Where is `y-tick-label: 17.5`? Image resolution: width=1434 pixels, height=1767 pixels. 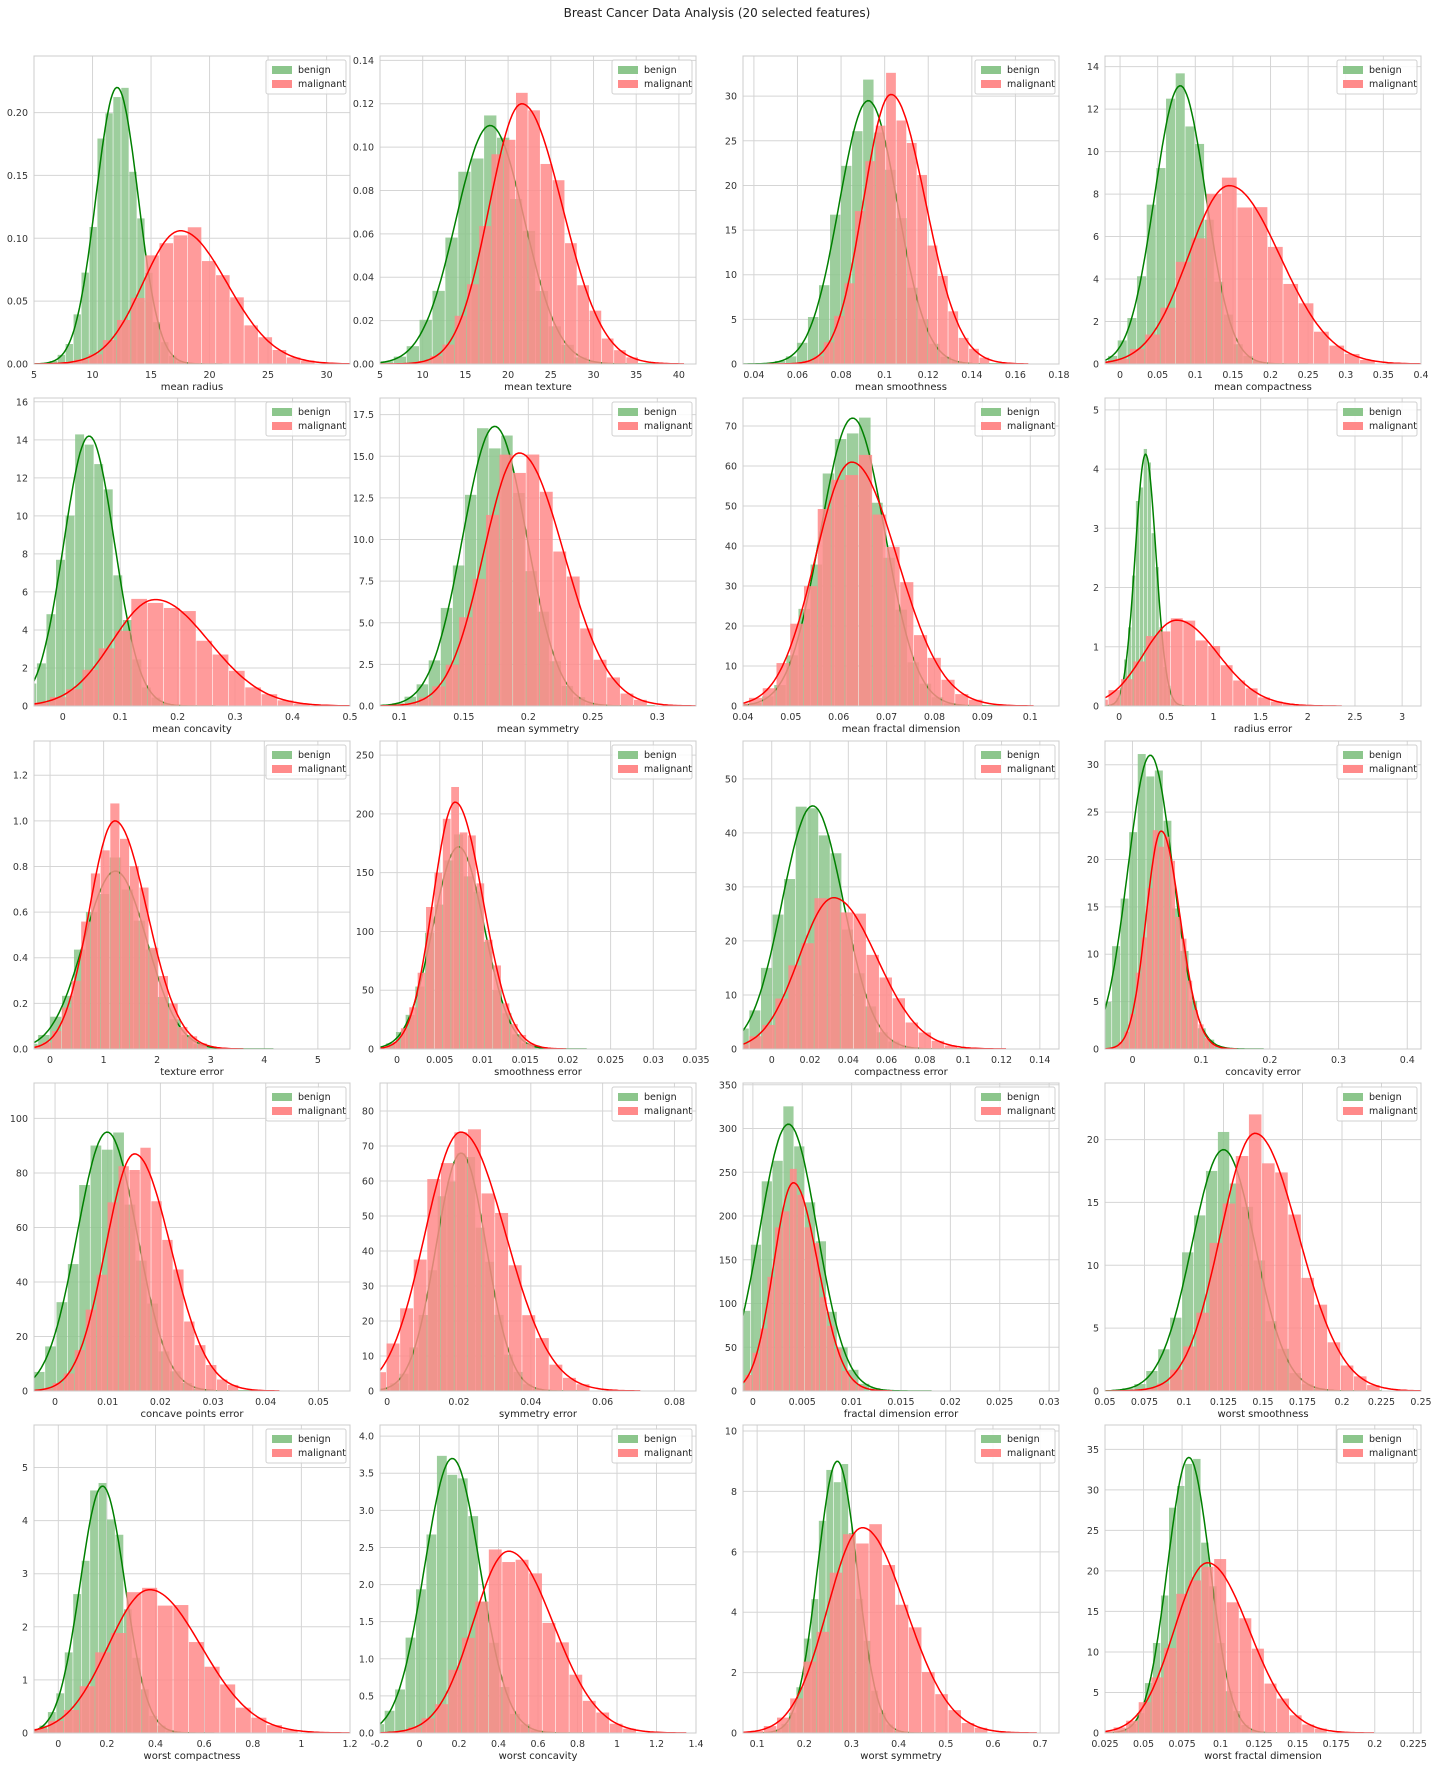
y-tick-label: 17.5 is located at coordinates (363, 415).